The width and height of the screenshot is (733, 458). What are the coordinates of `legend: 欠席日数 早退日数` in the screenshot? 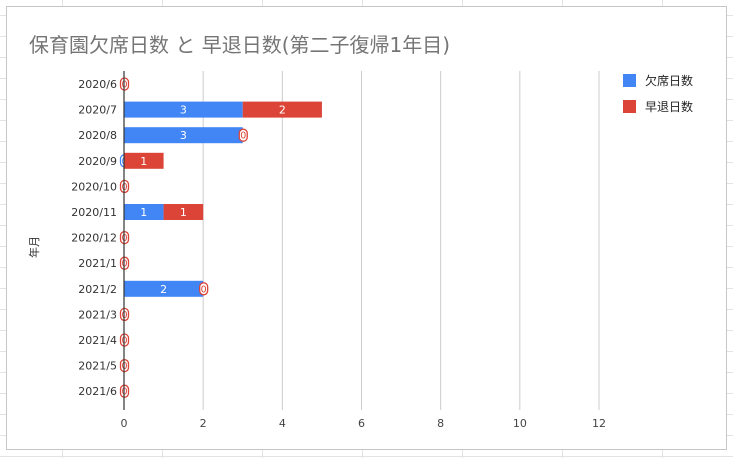 It's located at (658, 93).